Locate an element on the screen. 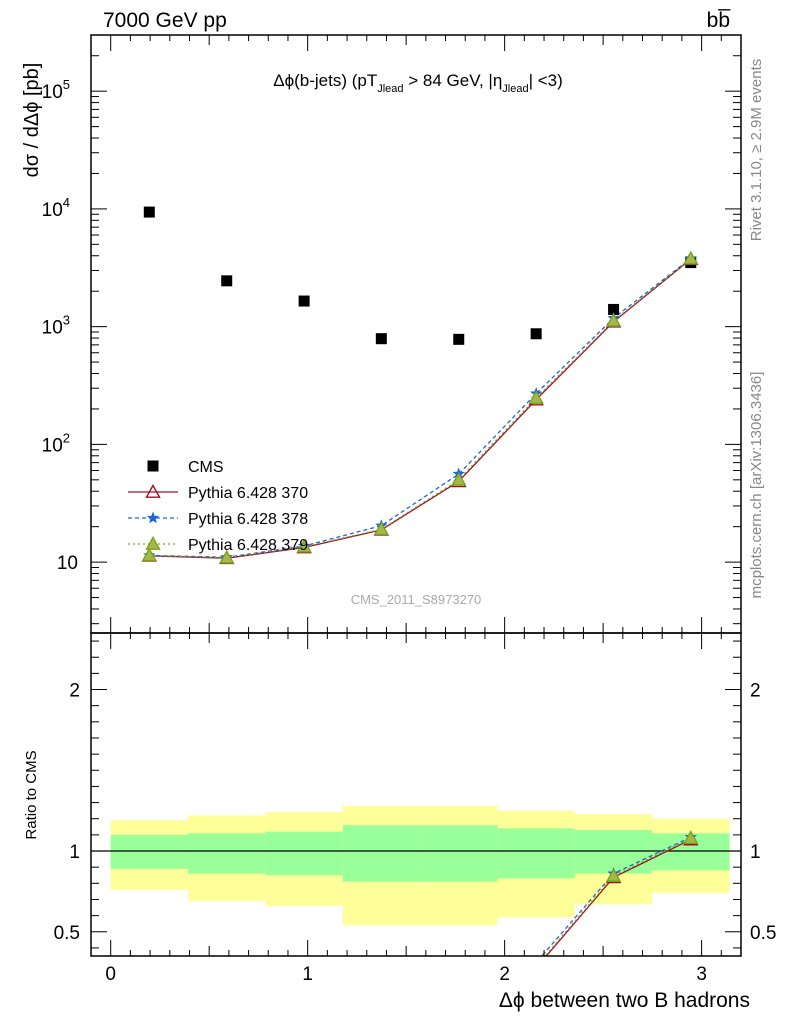  x-tick-label: 0 is located at coordinates (110, 974).